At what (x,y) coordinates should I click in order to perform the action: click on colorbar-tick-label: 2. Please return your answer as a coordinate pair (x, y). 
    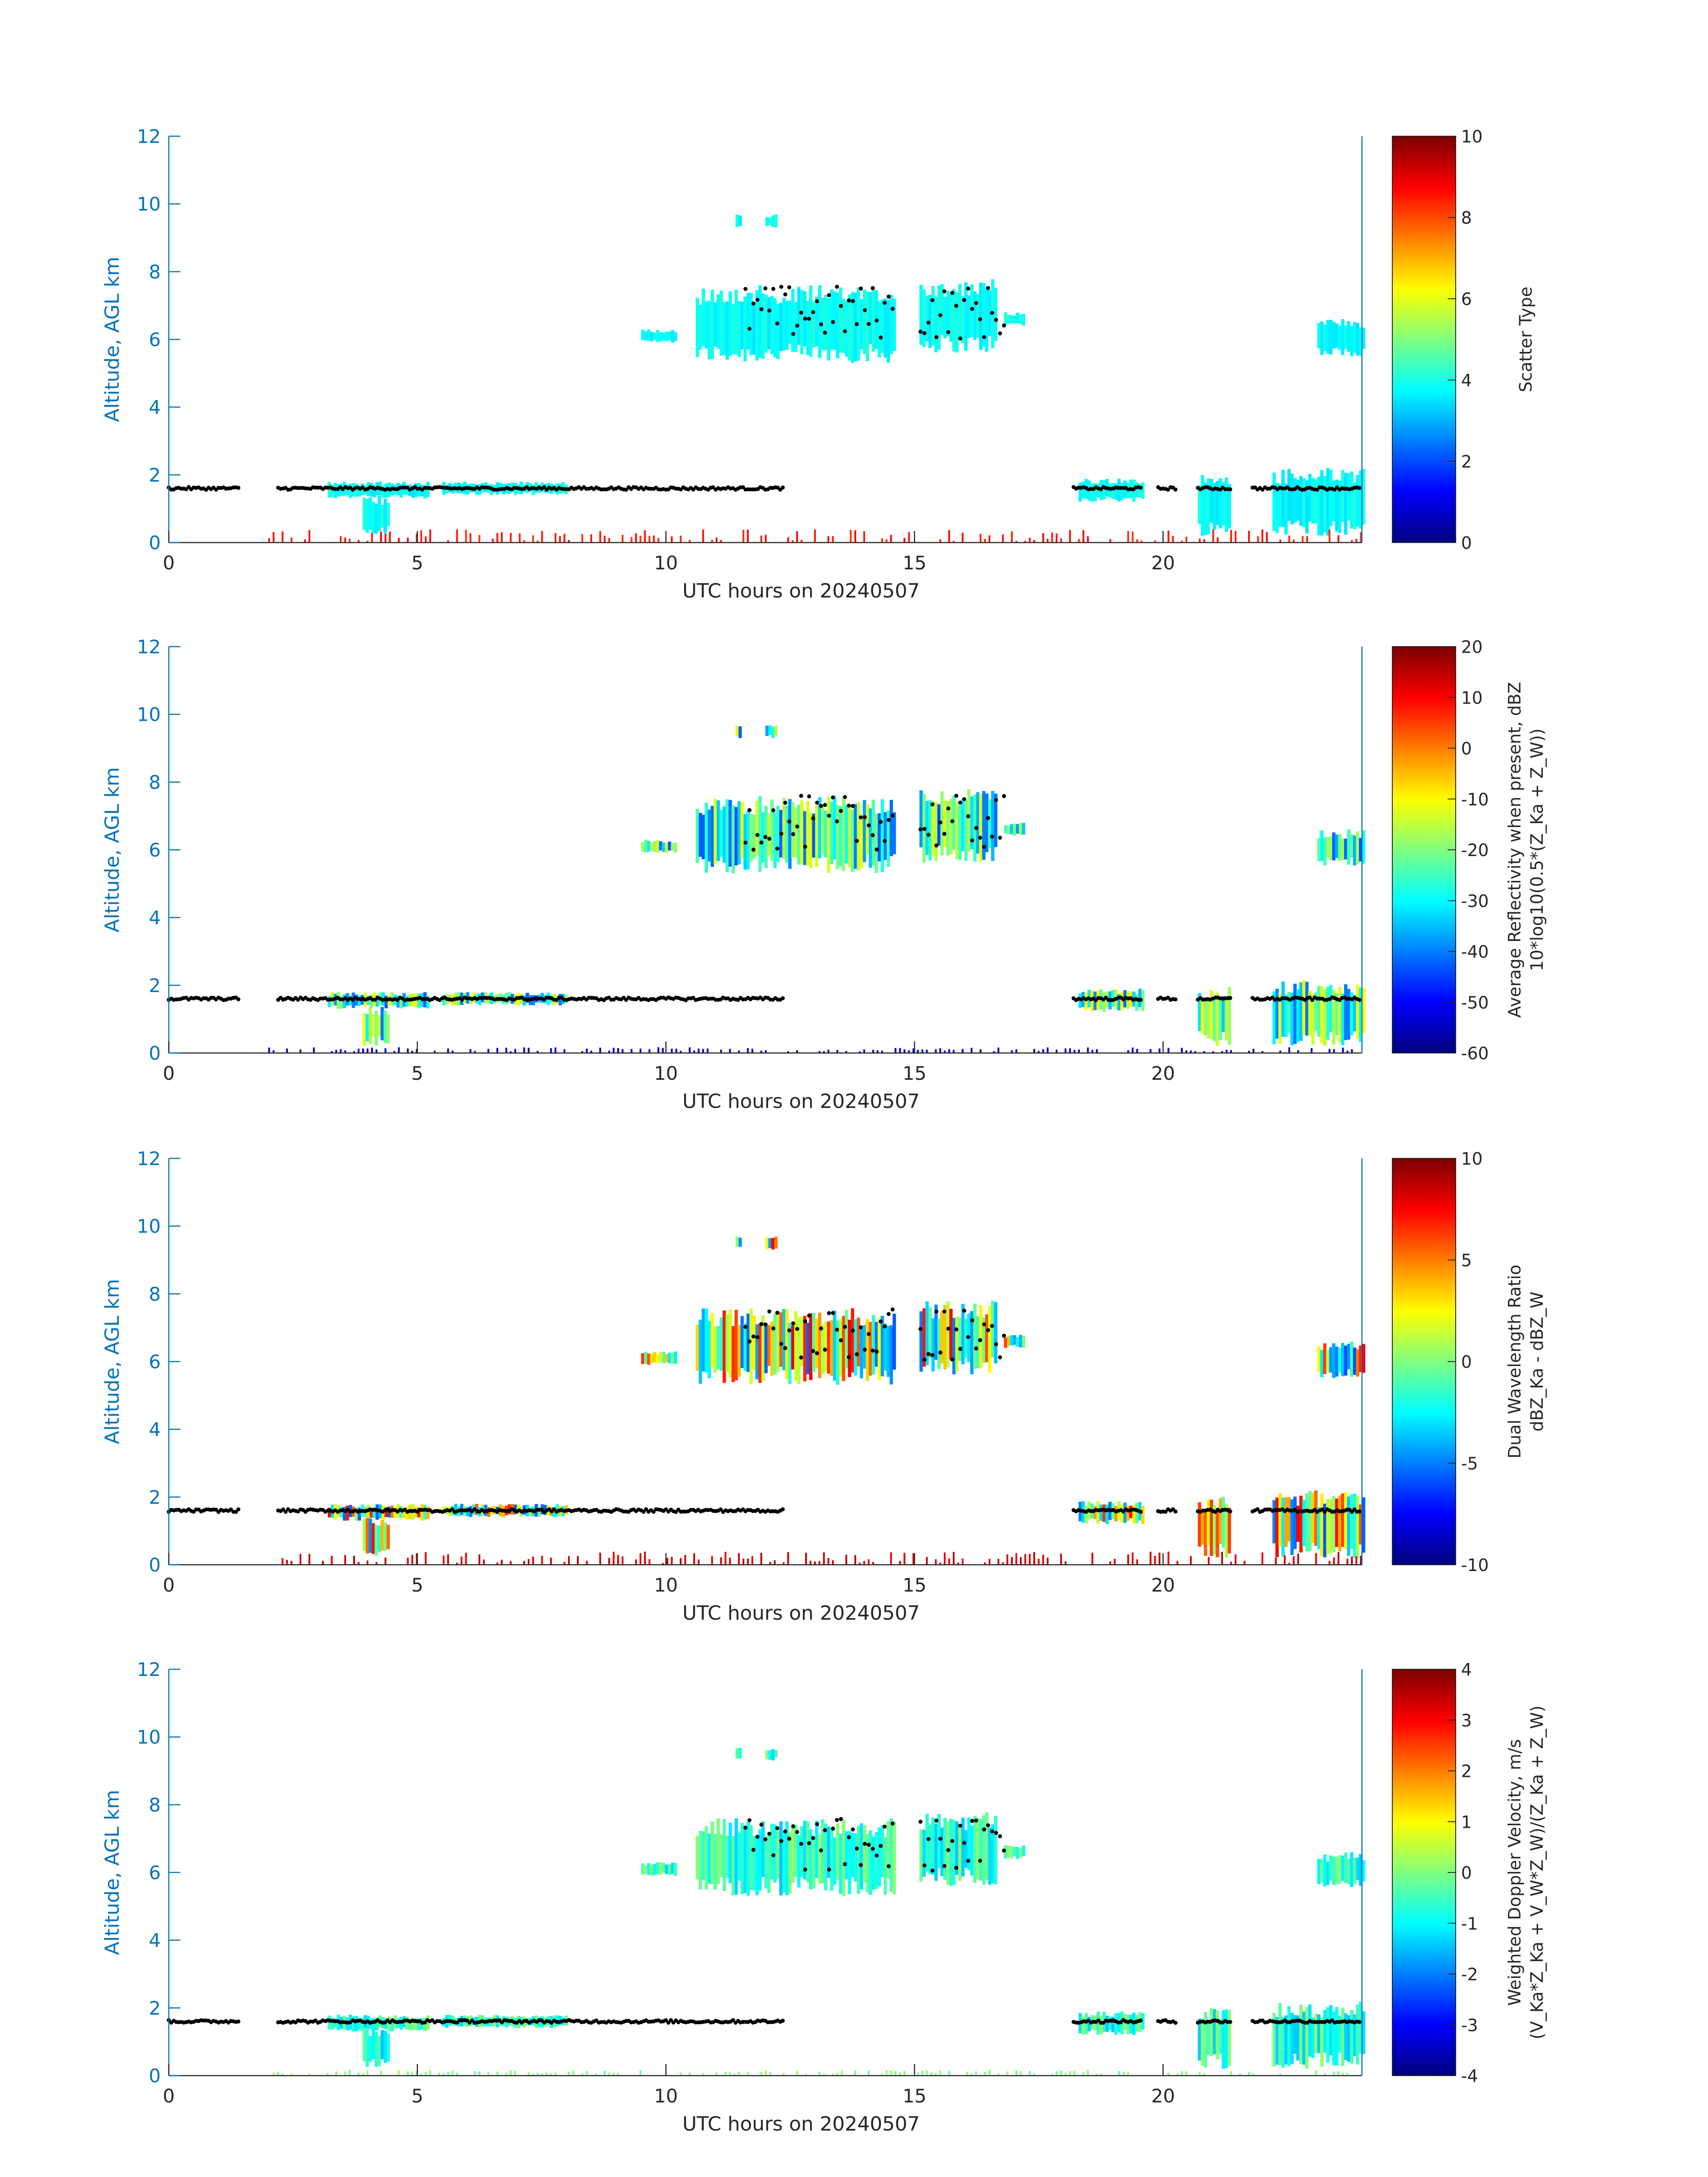
    Looking at the image, I should click on (1466, 1771).